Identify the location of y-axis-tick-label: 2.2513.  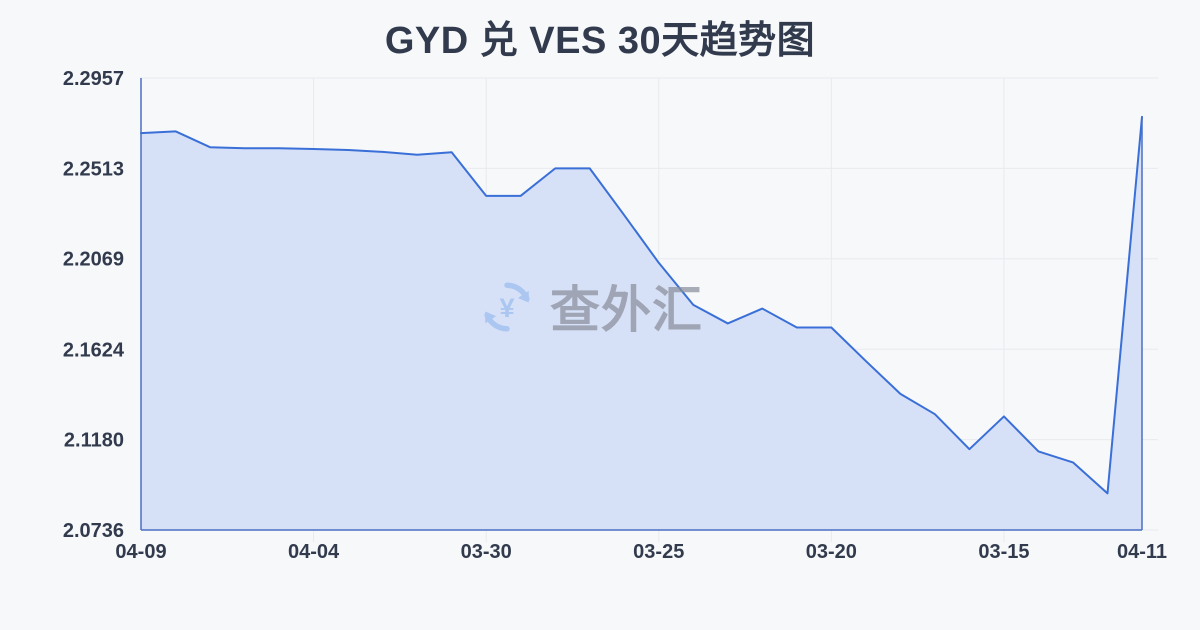
(93, 169).